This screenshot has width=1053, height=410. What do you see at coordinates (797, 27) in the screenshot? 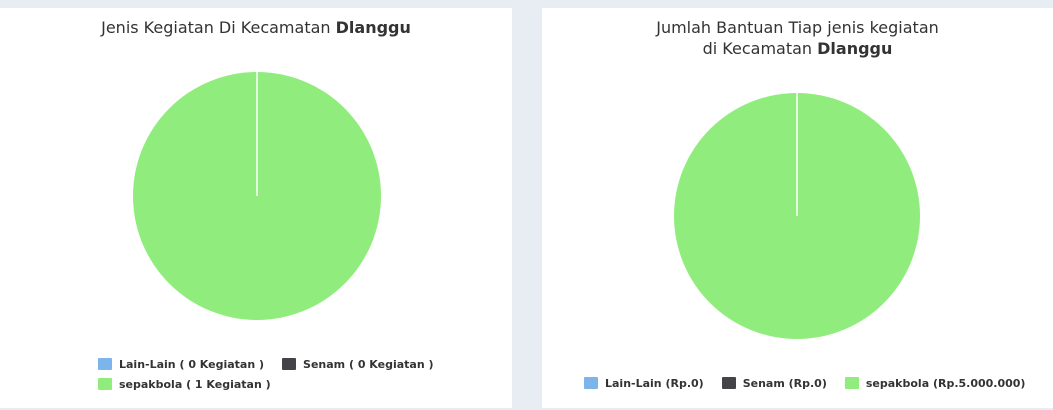
I see `chart-title-line1: Jumlah Bantuan Tiap jenis kegiatan` at bounding box center [797, 27].